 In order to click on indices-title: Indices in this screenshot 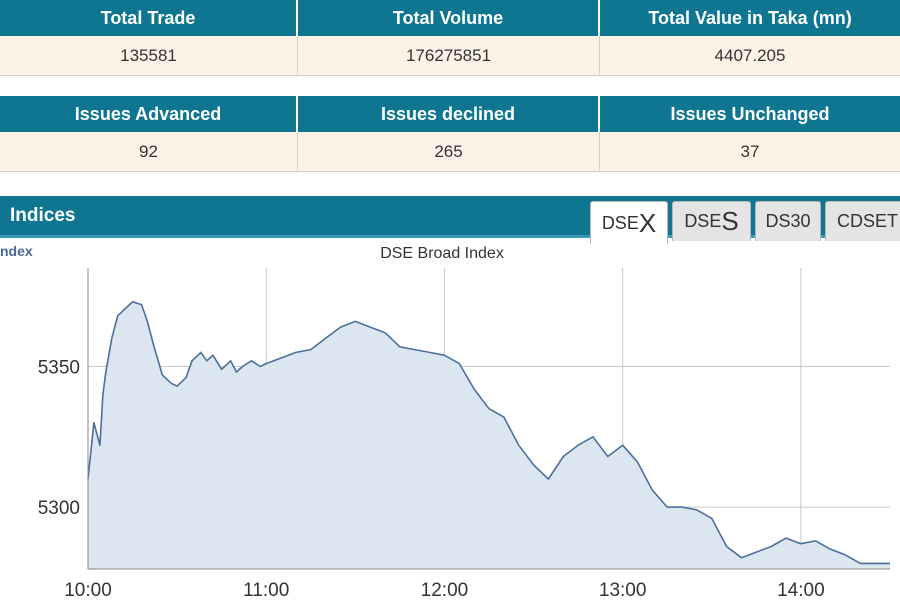, I will do `click(43, 215)`.